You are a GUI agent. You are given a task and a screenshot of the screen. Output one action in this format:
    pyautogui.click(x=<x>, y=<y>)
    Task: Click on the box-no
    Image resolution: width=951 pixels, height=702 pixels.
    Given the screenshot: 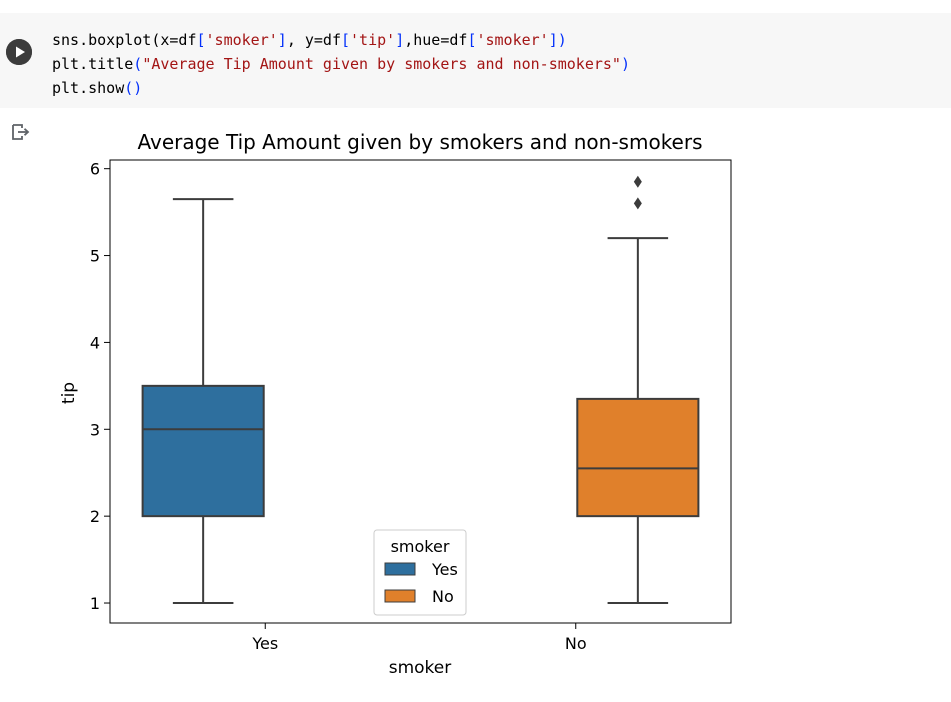 What is the action you would take?
    pyautogui.click(x=638, y=390)
    